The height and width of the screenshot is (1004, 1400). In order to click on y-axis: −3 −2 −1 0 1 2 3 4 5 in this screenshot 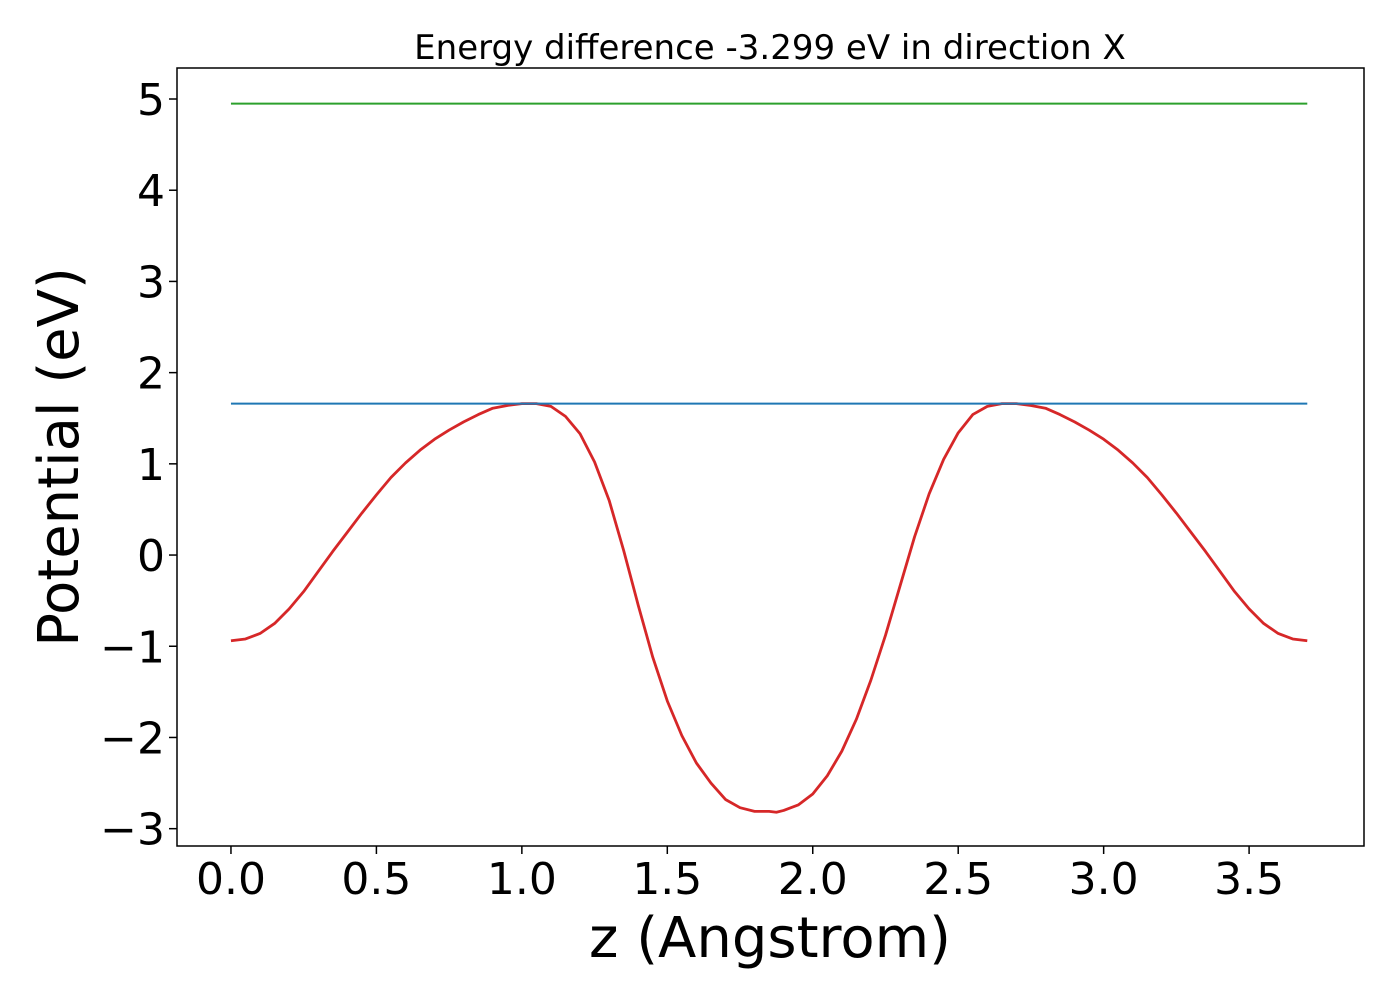, I will do `click(138, 465)`.